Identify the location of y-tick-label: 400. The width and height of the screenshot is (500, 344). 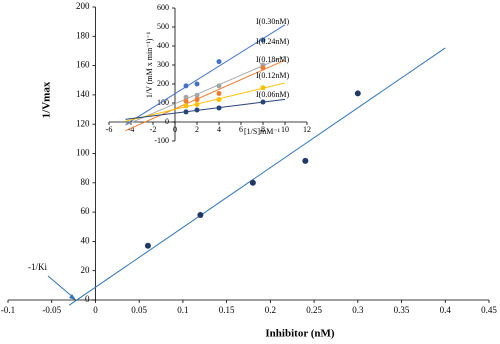
(163, 45).